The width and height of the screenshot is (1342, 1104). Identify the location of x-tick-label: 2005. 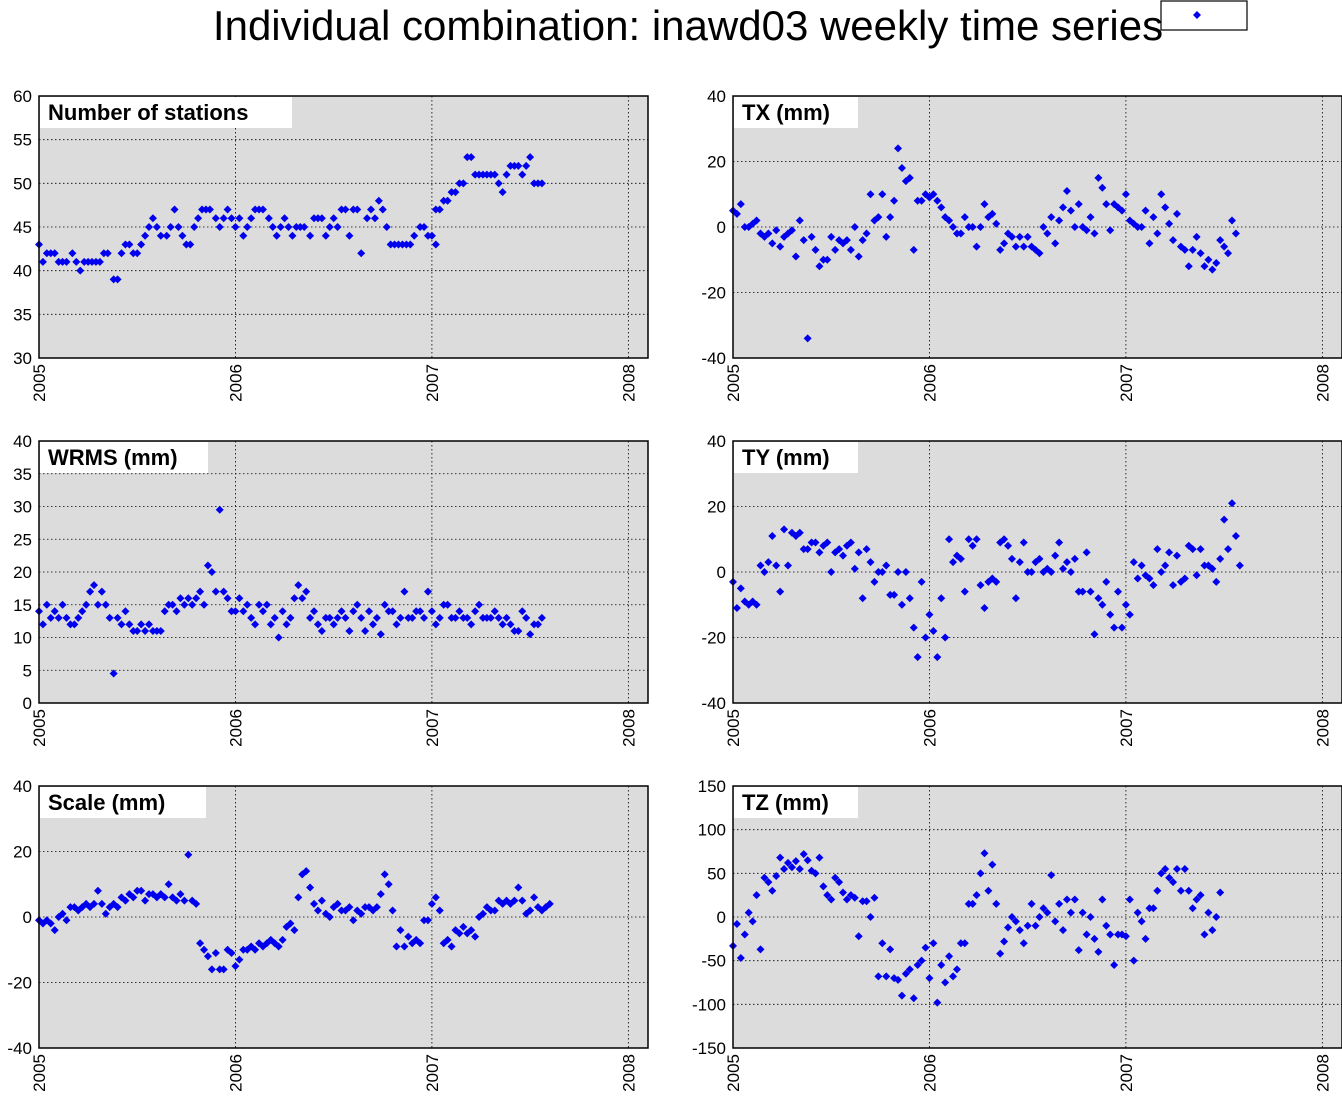
(39, 1073).